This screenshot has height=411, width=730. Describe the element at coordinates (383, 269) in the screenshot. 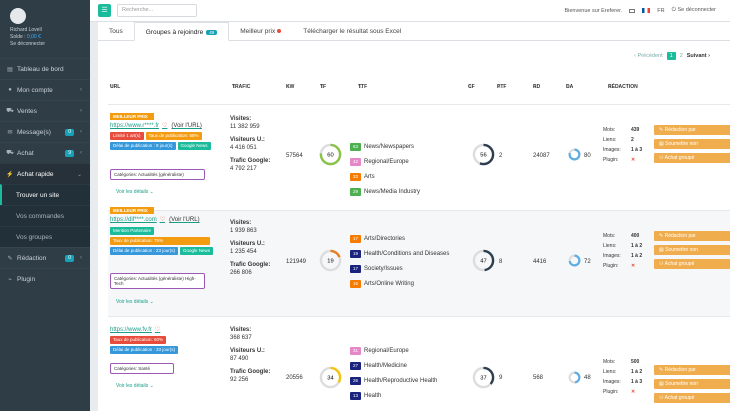

I see `ttf-topic: Society/Issues` at that location.